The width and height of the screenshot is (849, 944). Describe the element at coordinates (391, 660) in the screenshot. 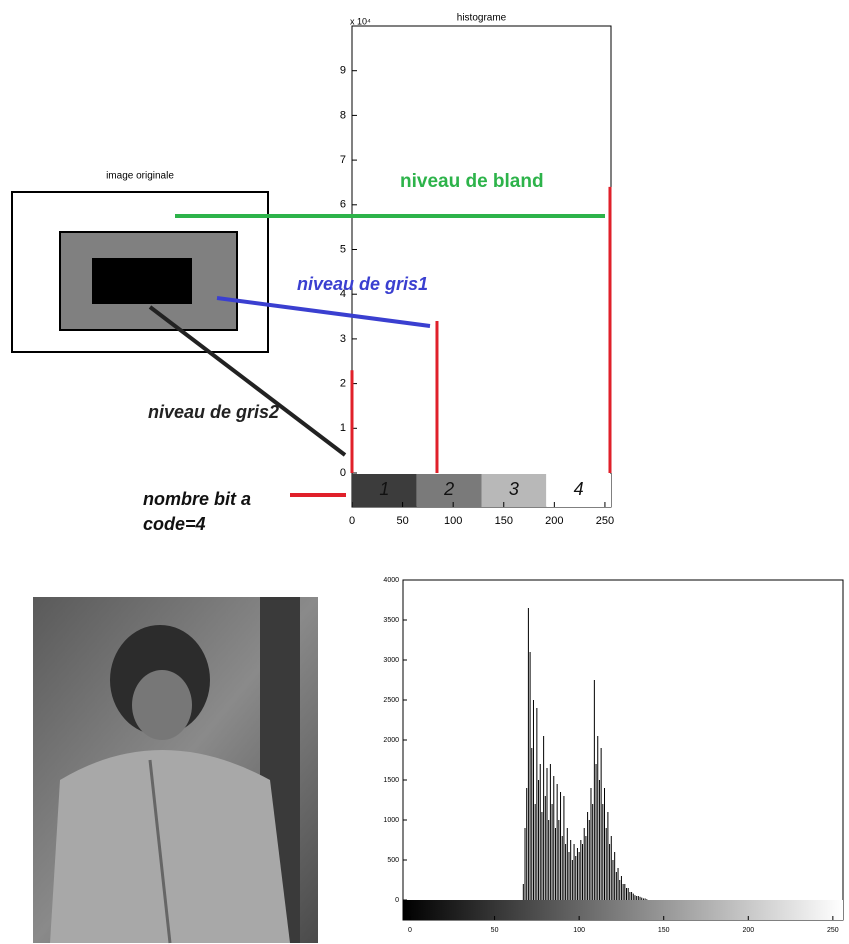

I see `y-tick-label: 3000` at that location.